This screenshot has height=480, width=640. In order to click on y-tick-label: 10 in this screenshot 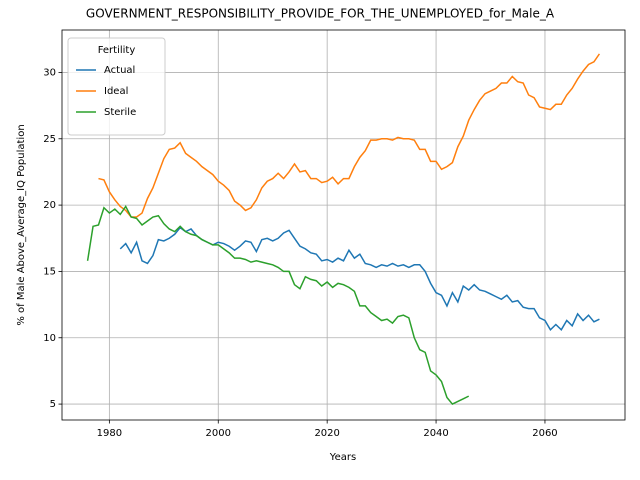, I will do `click(49, 338)`.